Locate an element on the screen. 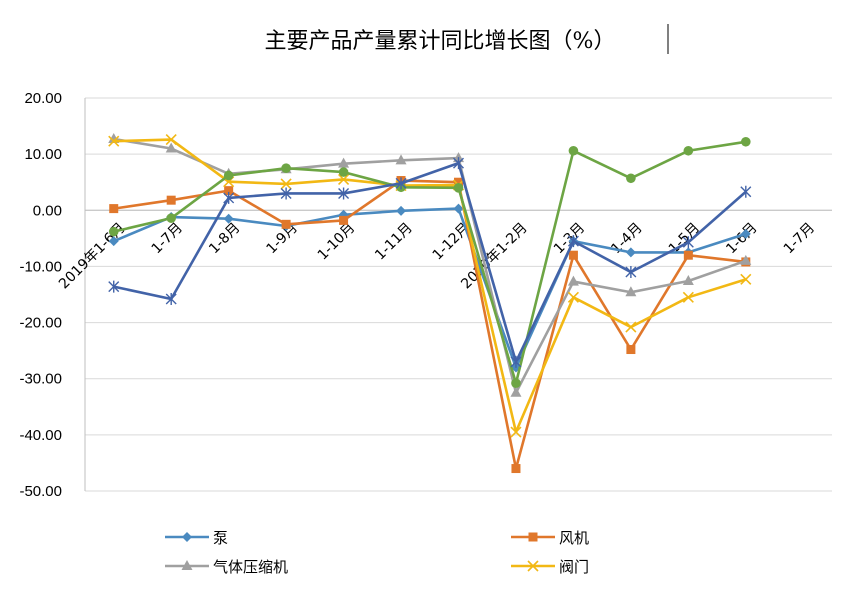  legend-label: 阀门 is located at coordinates (574, 567).